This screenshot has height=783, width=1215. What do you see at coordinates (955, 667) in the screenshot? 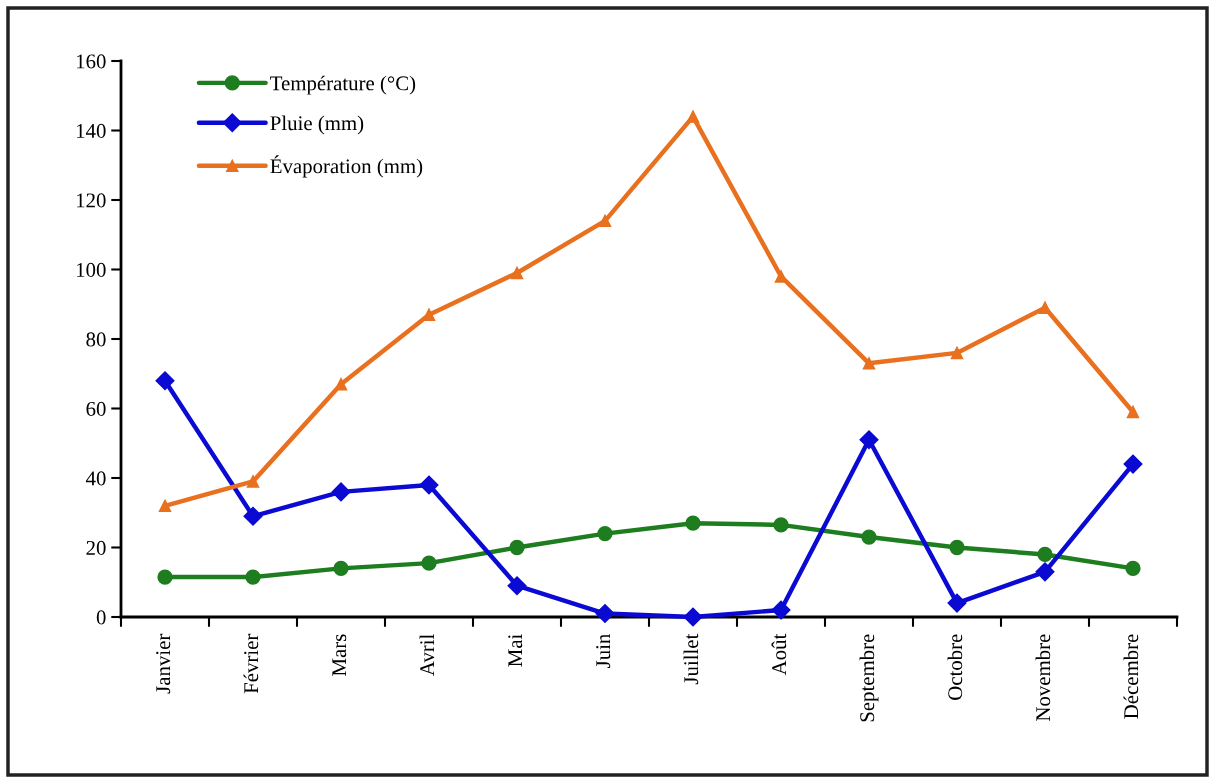
I see `x-tick-label: Octobre` at bounding box center [955, 667].